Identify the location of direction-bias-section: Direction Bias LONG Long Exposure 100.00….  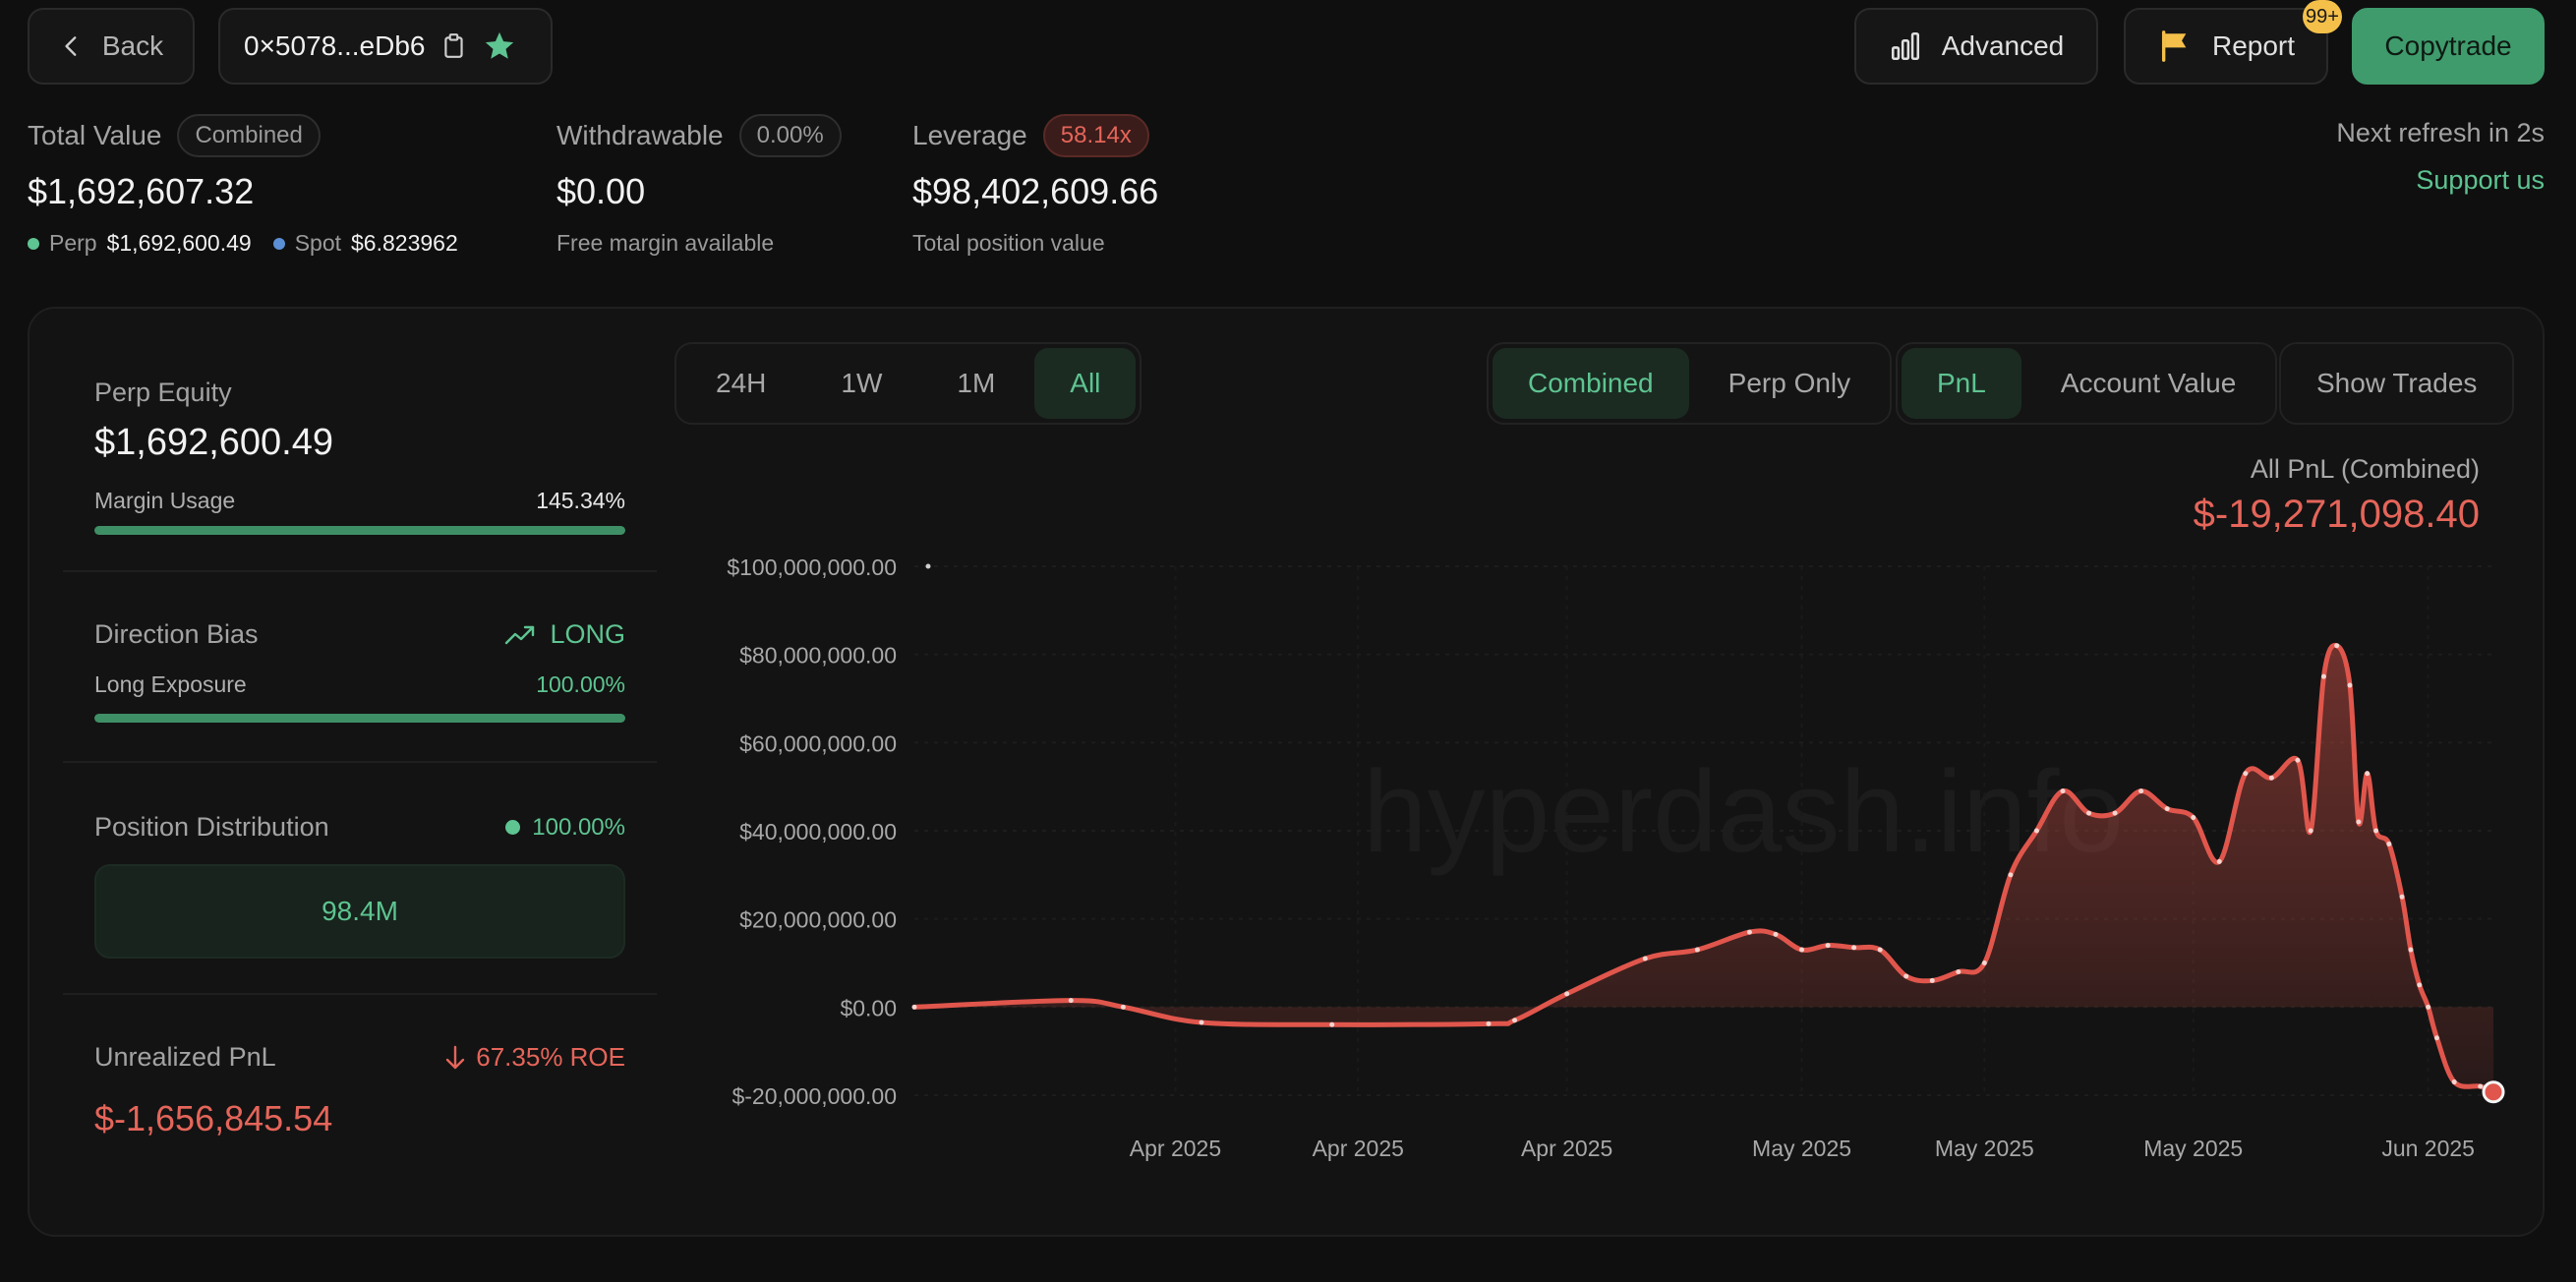
(359, 671).